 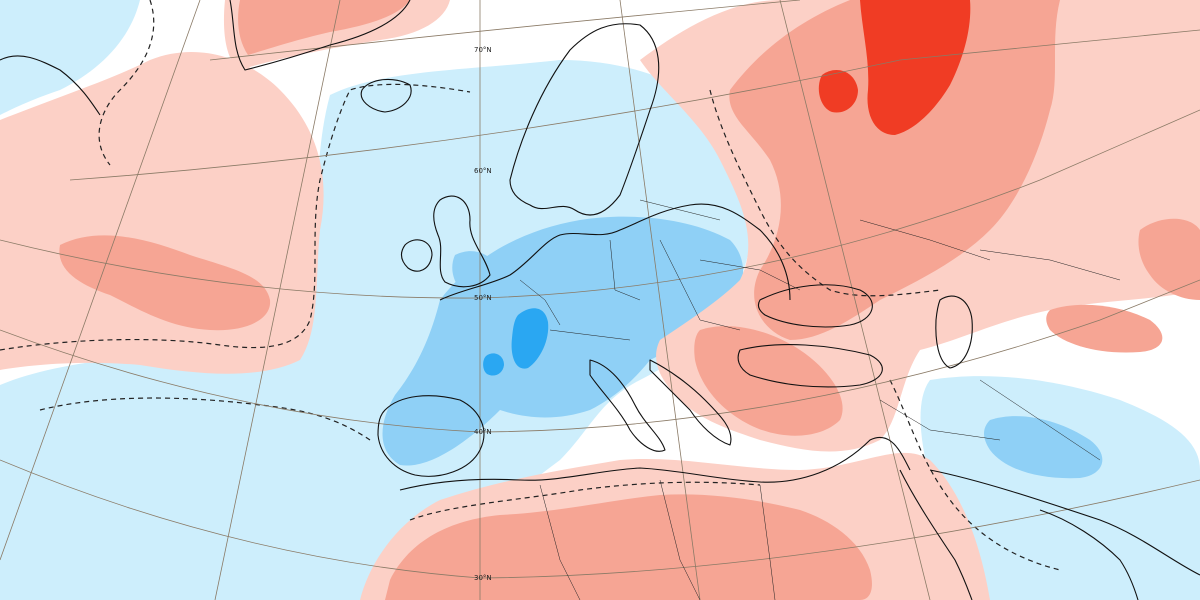 I want to click on coast-caspian, so click(x=954, y=332).